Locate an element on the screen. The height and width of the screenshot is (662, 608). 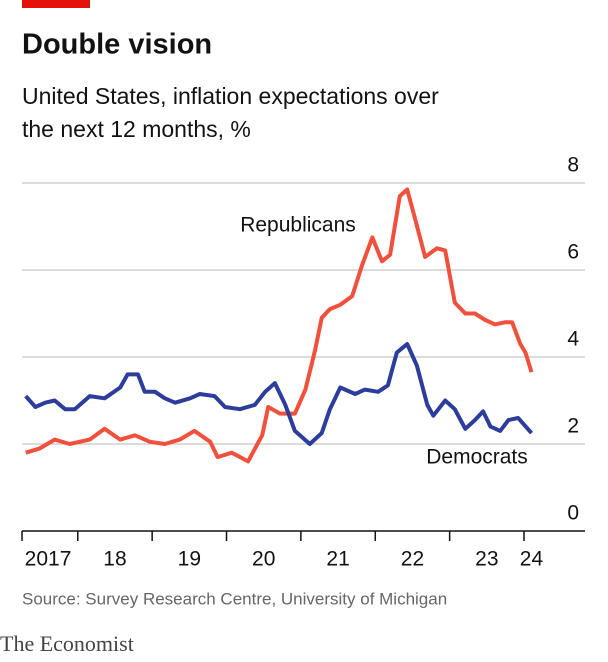
y-tick-label: 4 is located at coordinates (573, 339).